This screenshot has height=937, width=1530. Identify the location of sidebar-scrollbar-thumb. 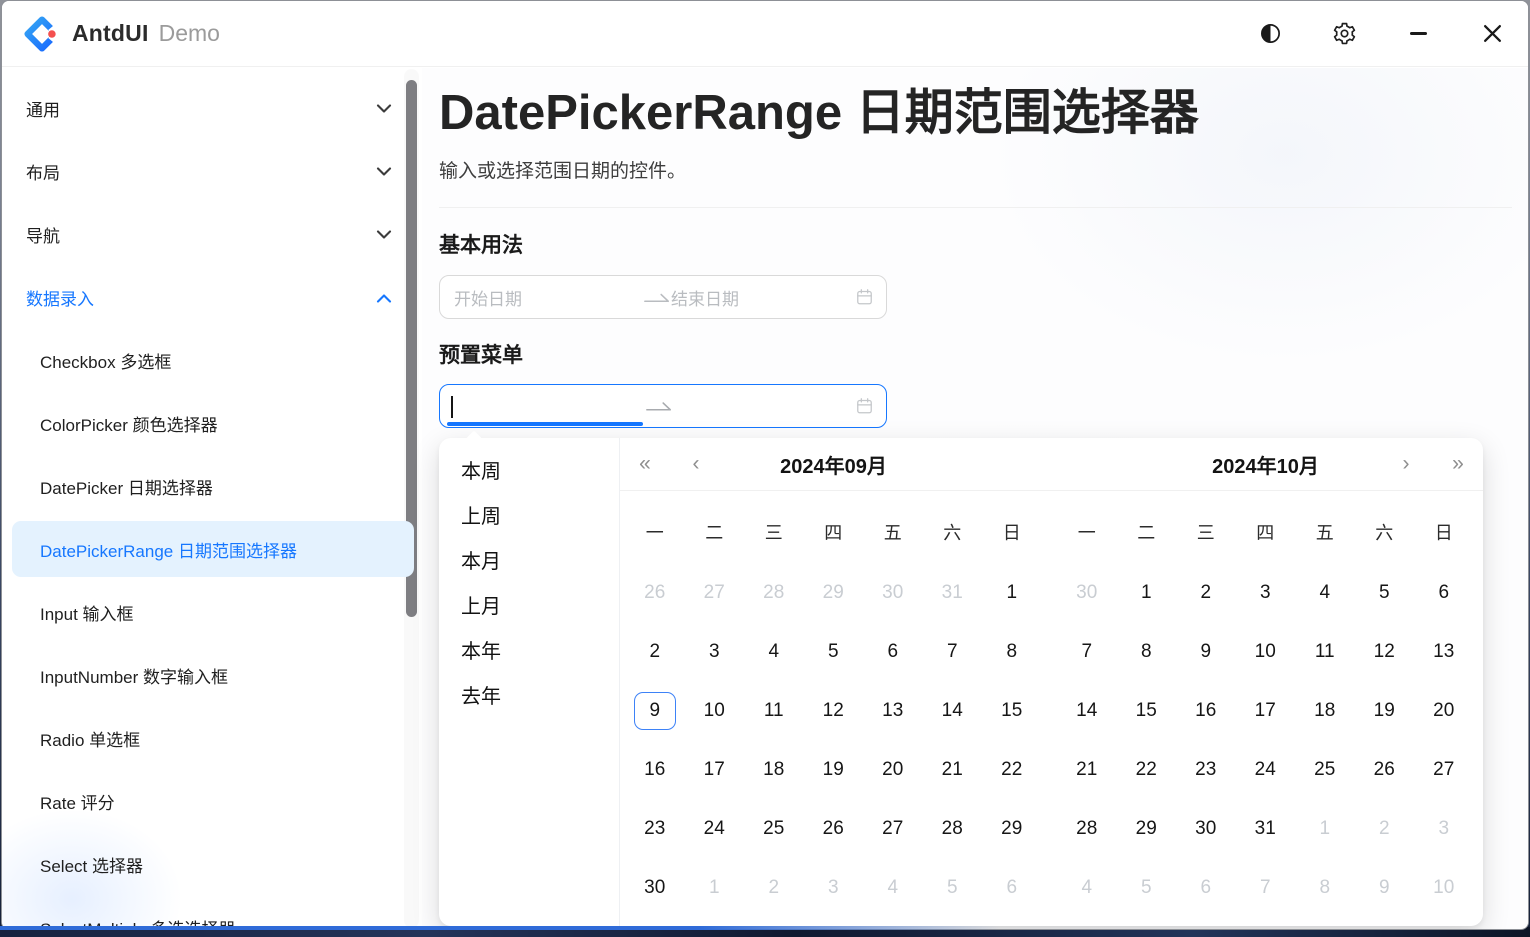
(411, 348).